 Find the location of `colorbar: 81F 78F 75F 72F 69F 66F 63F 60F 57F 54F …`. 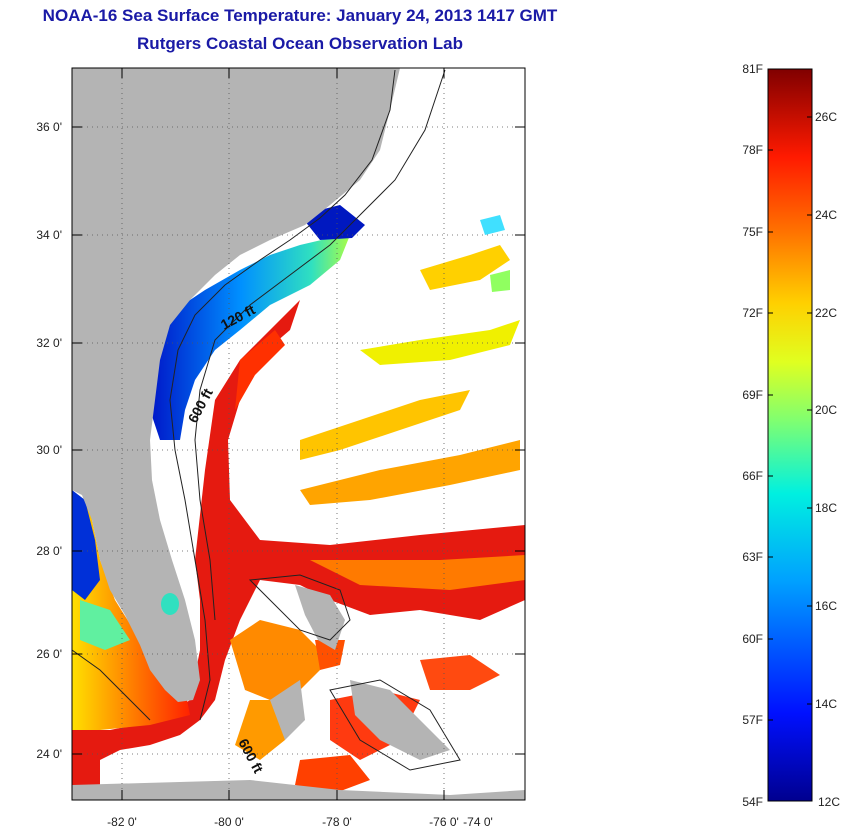

colorbar: 81F 78F 75F 72F 69F 66F 63F 60F 57F 54F … is located at coordinates (791, 435).